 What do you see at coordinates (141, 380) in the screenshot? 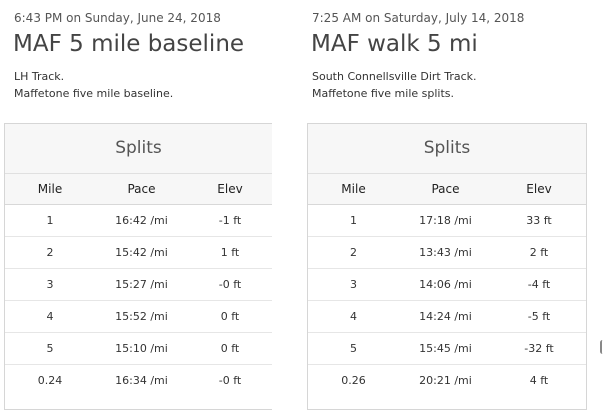
I see `cell-pace: 16:34 /mi` at bounding box center [141, 380].